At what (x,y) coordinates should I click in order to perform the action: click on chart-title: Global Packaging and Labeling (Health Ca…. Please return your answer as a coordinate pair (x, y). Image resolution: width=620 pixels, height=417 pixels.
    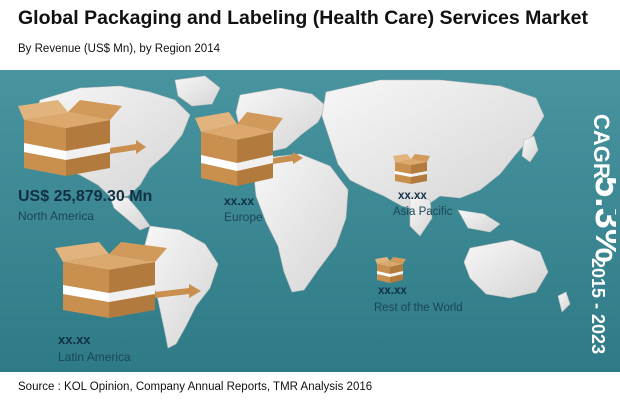
    Looking at the image, I should click on (303, 18).